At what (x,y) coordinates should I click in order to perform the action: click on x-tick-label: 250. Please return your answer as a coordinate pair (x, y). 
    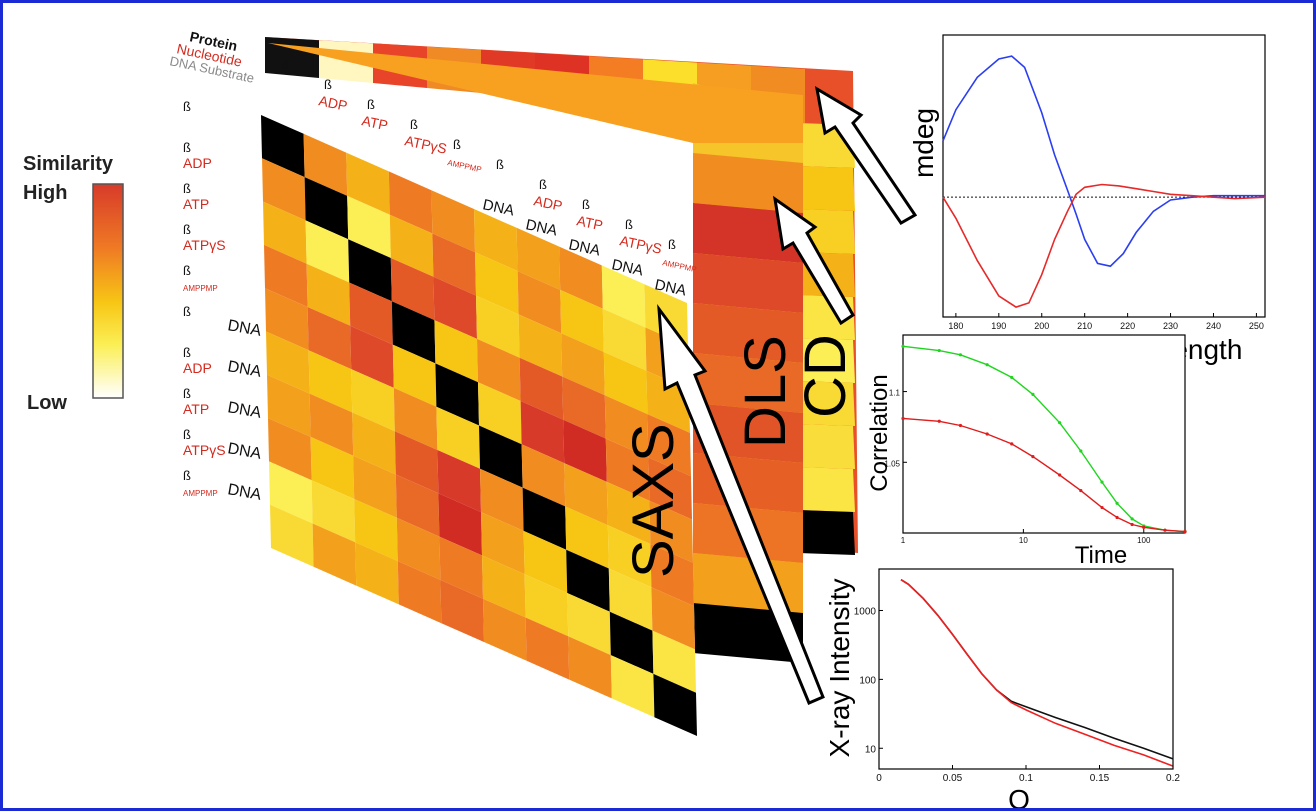
    Looking at the image, I should click on (1256, 326).